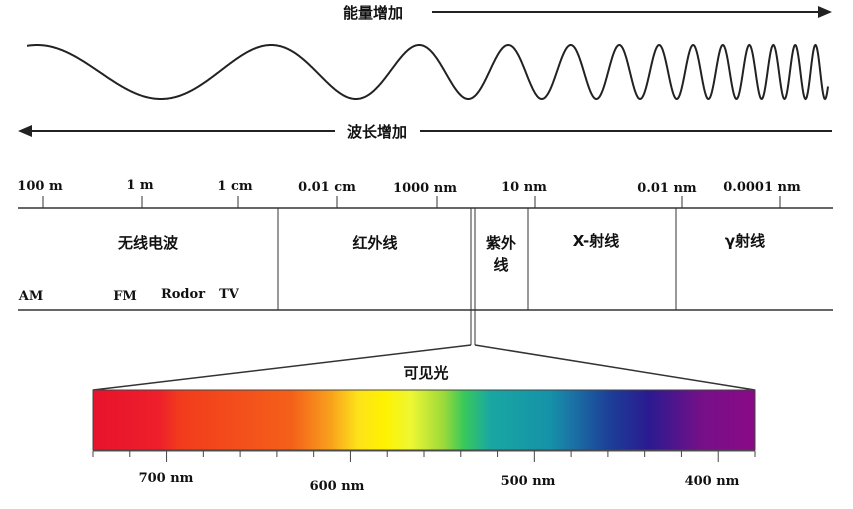  What do you see at coordinates (282, 367) in the screenshot?
I see `visible-expansion-left` at bounding box center [282, 367].